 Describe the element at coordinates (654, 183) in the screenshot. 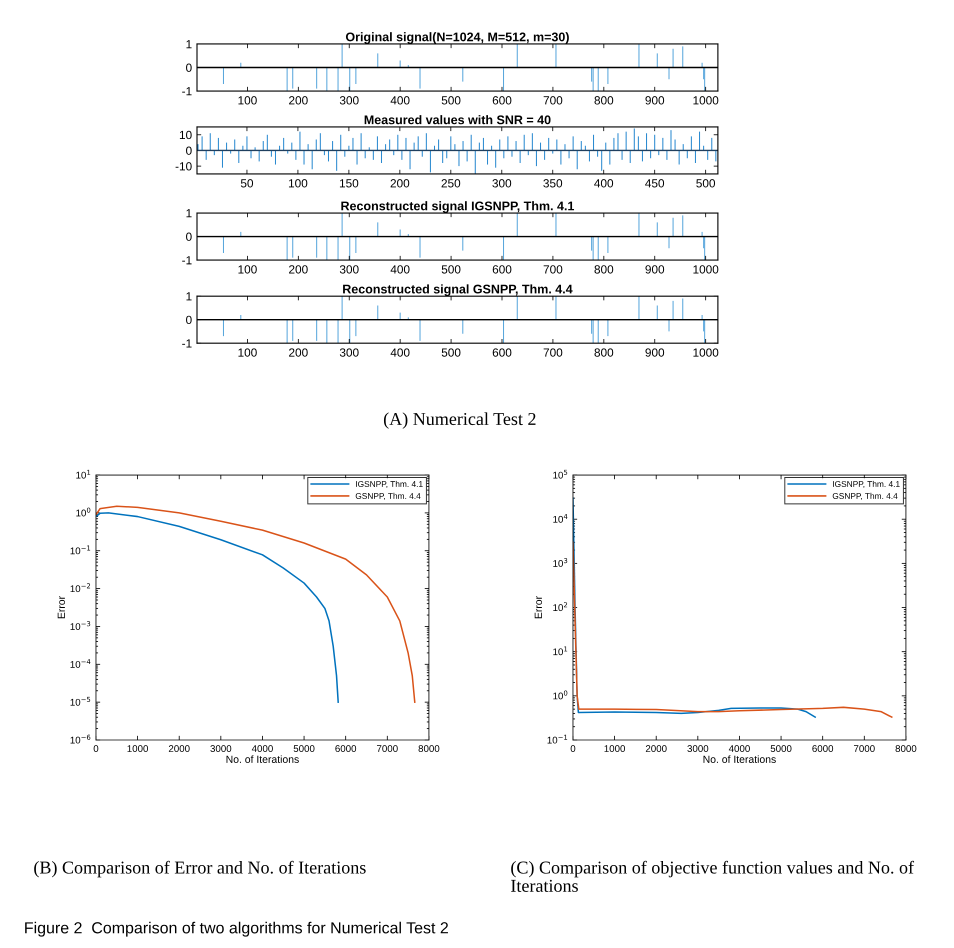

I see `x-tick-label: 450` at that location.